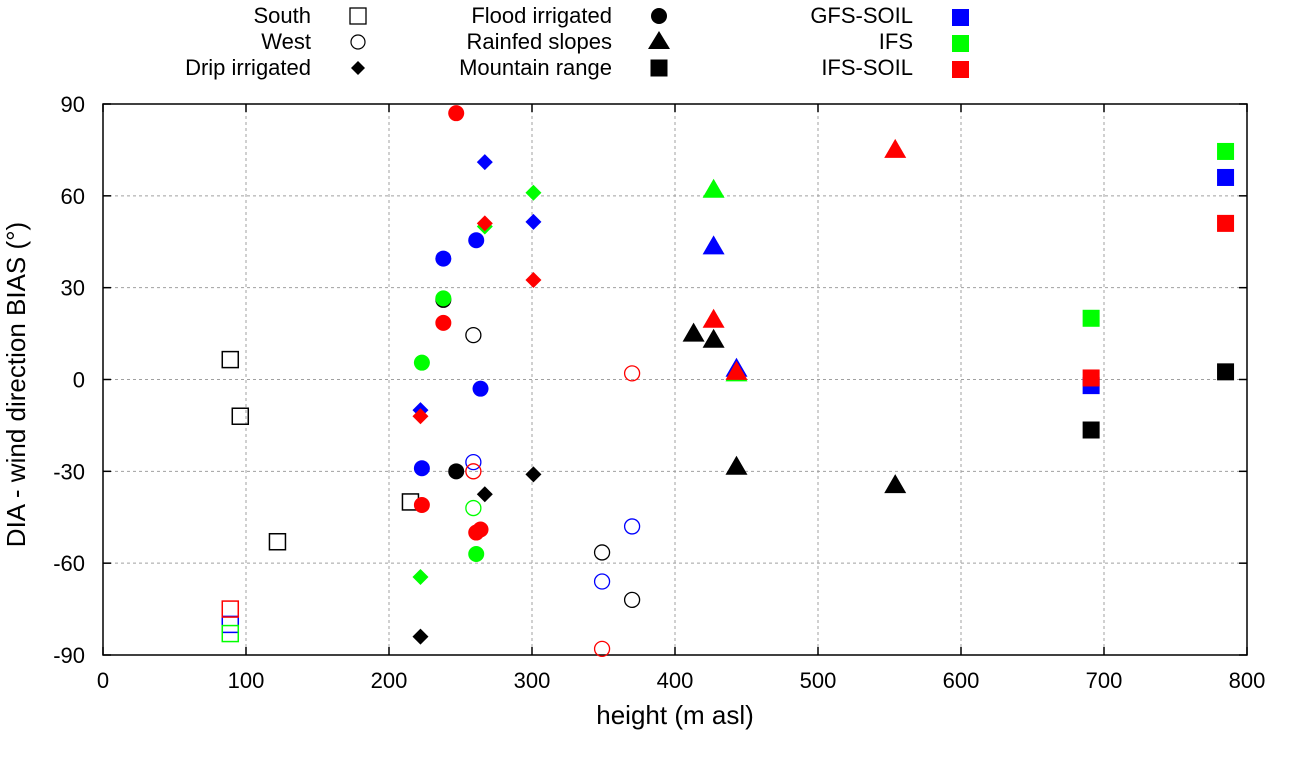 This screenshot has height=760, width=1290. Describe the element at coordinates (16, 384) in the screenshot. I see `y-axis-label: DIA - wind direction BIAS (°)` at that location.